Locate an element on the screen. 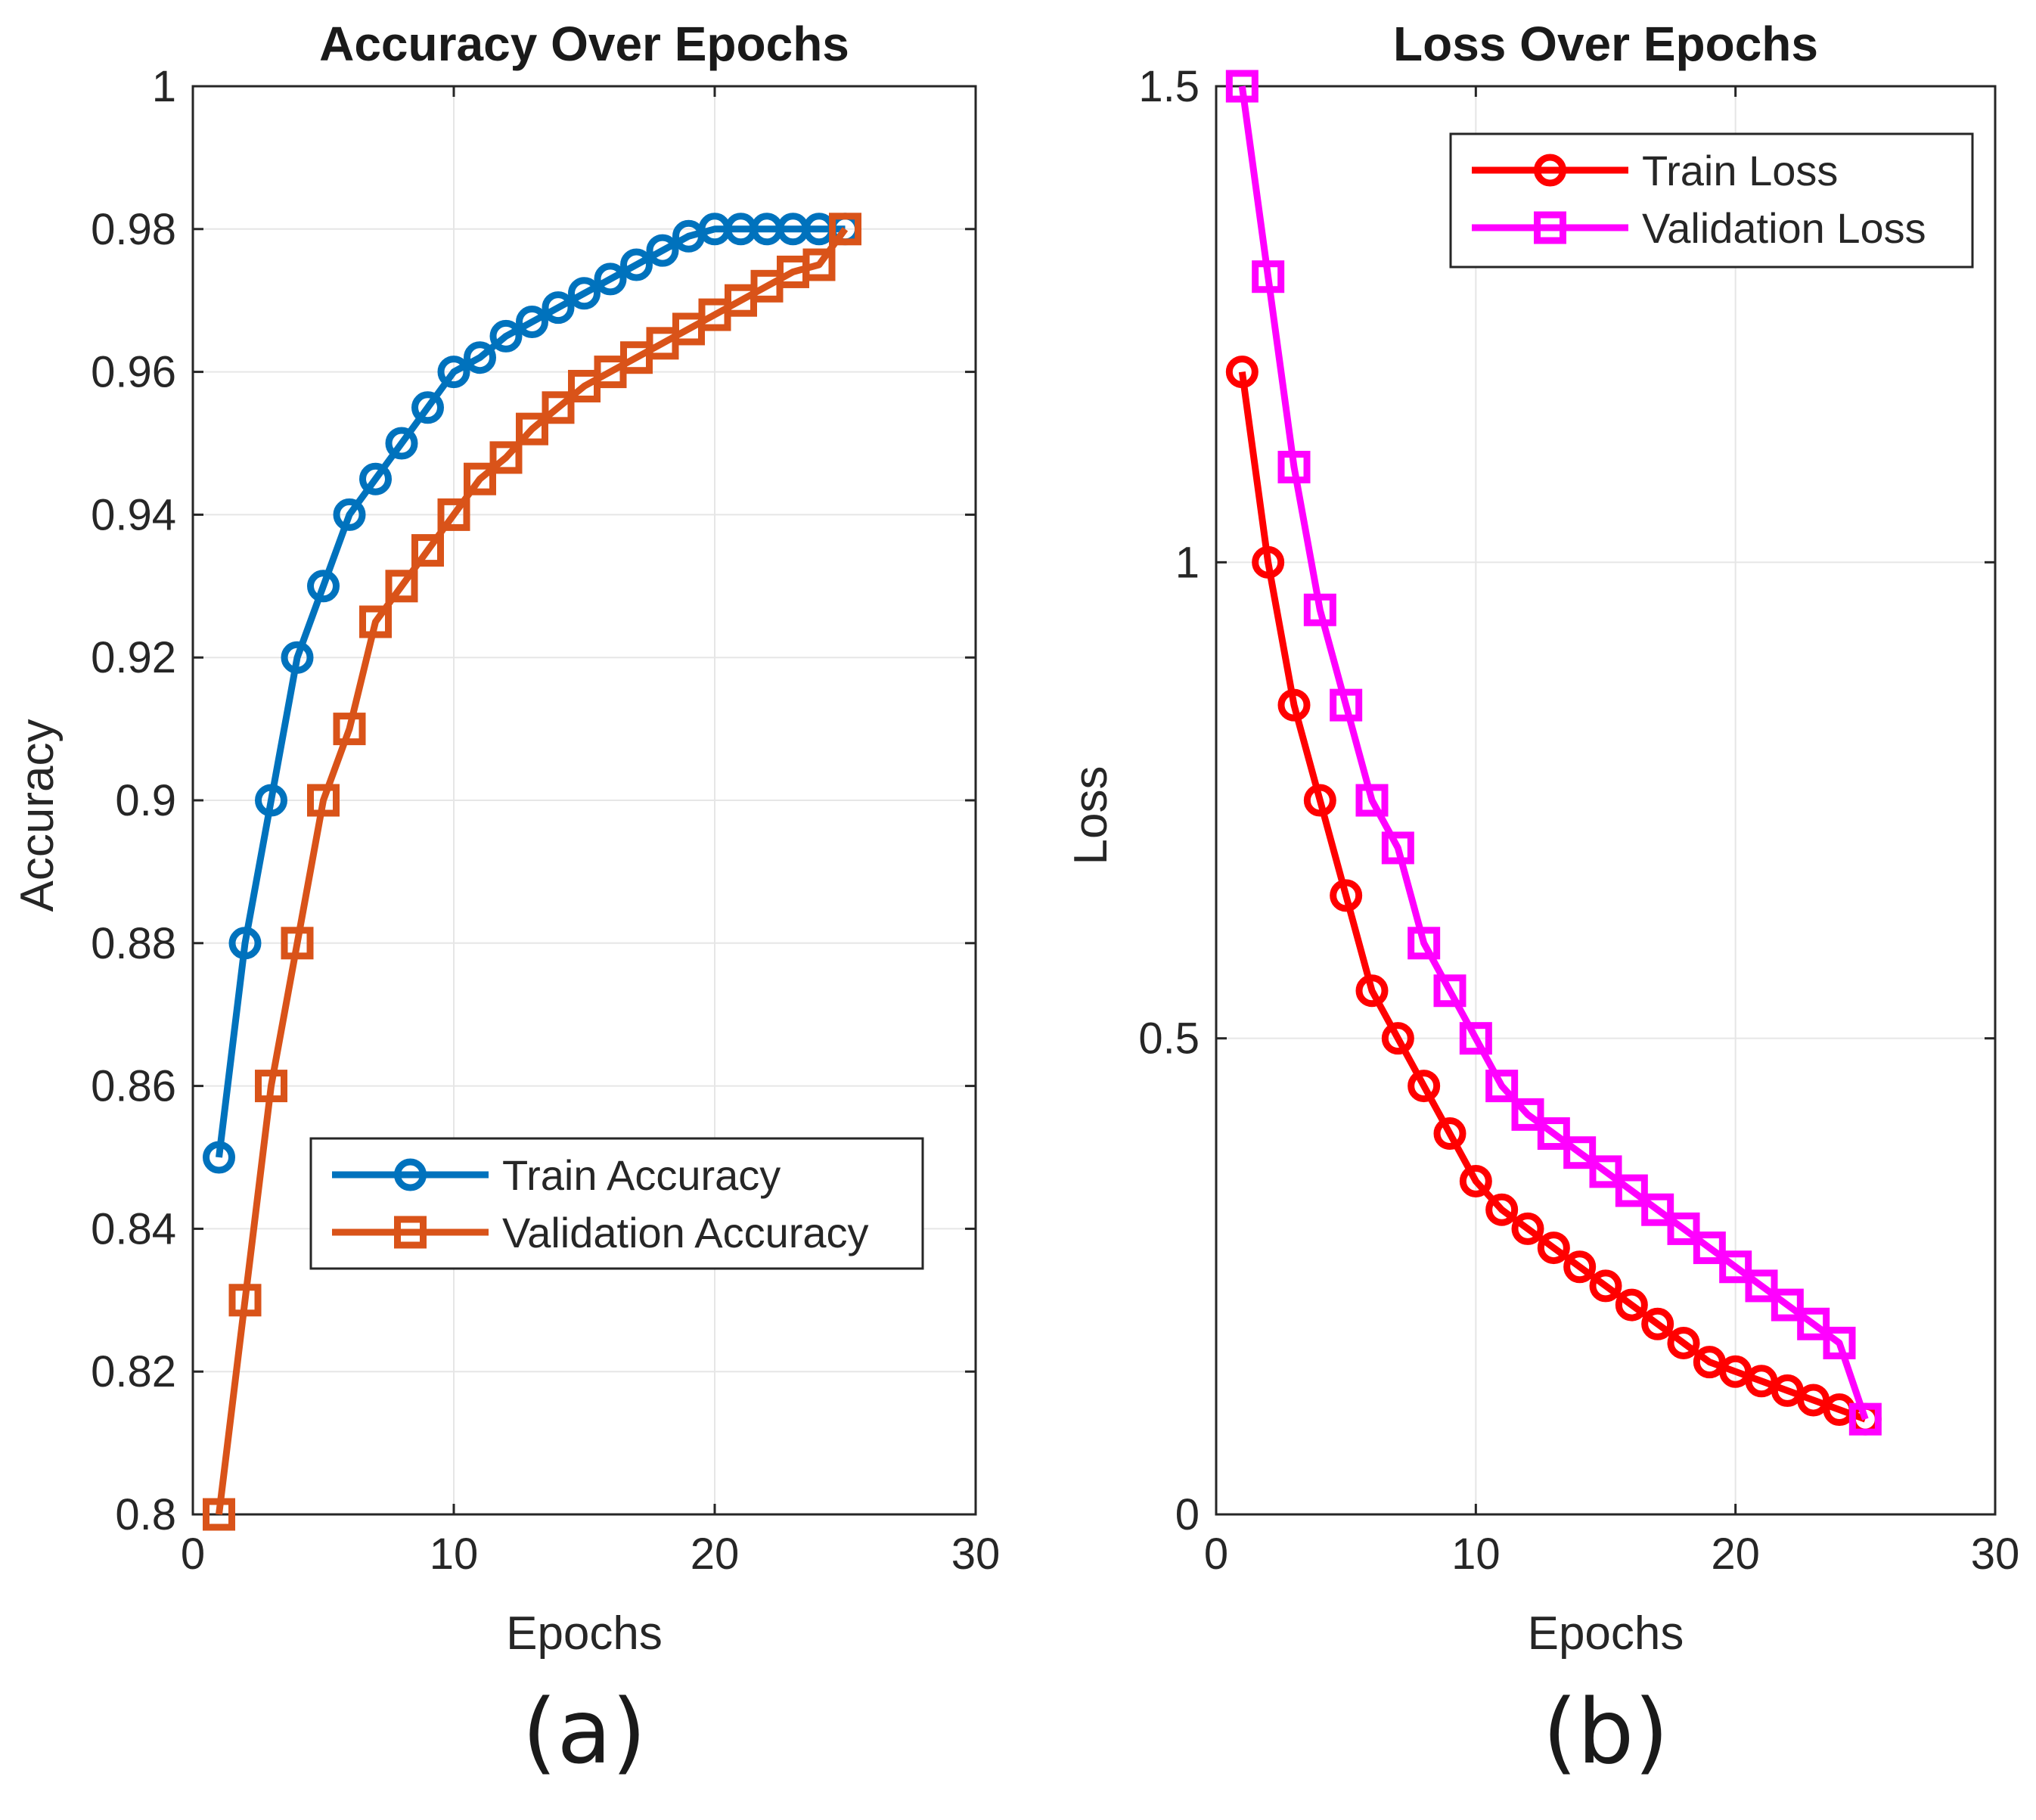  chart-title: Accuracy Over Epochs is located at coordinates (584, 44).